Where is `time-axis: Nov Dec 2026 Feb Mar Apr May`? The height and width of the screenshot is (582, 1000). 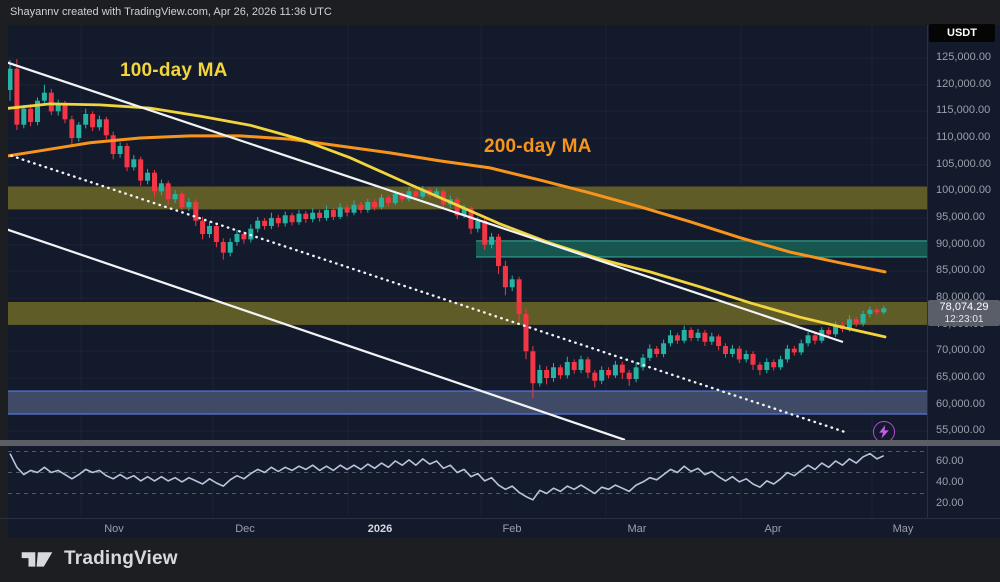 time-axis: Nov Dec 2026 Feb Mar Apr May is located at coordinates (500, 528).